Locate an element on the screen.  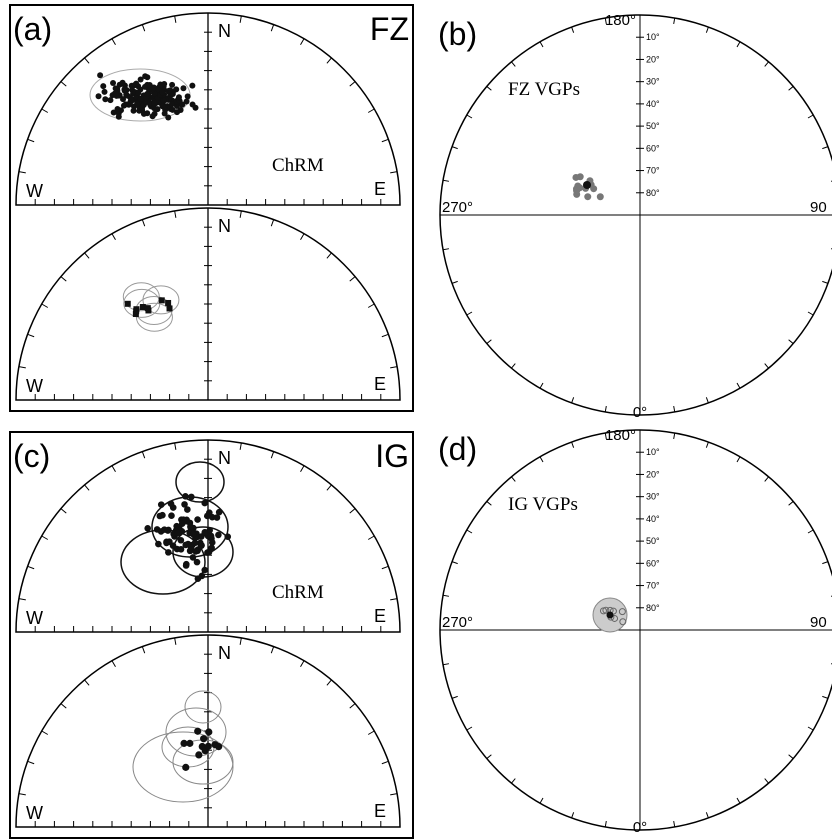
stereonet: N W E ChRM is located at coordinates (208, 109).